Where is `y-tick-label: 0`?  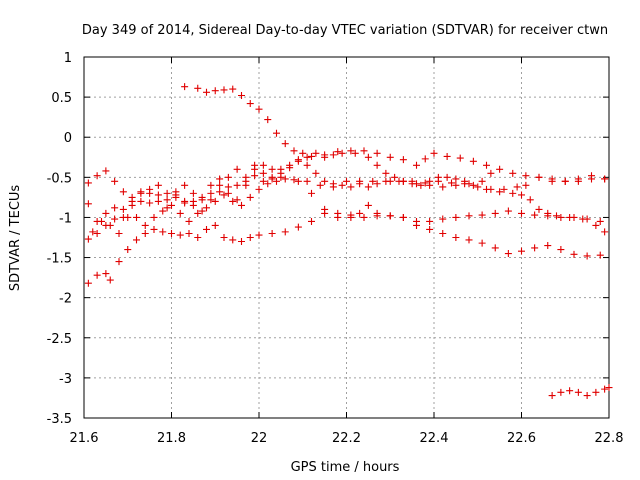 y-tick-label: 0 is located at coordinates (68, 138).